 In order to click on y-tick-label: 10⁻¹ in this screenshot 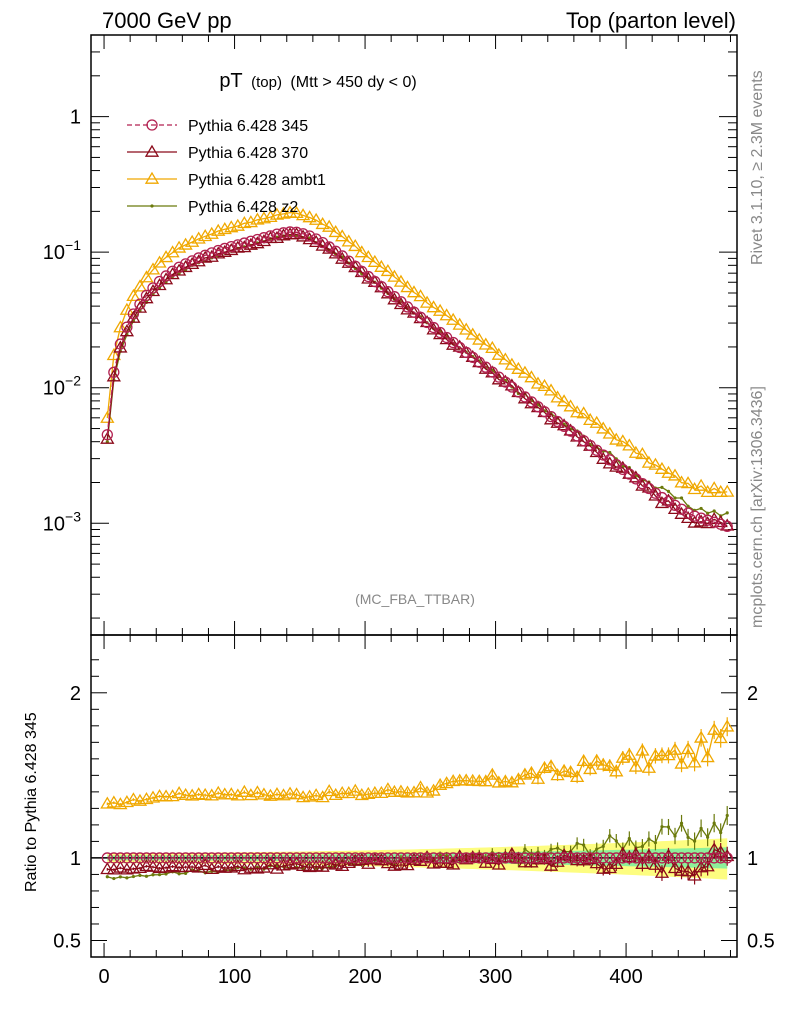, I will do `click(62, 250)`.